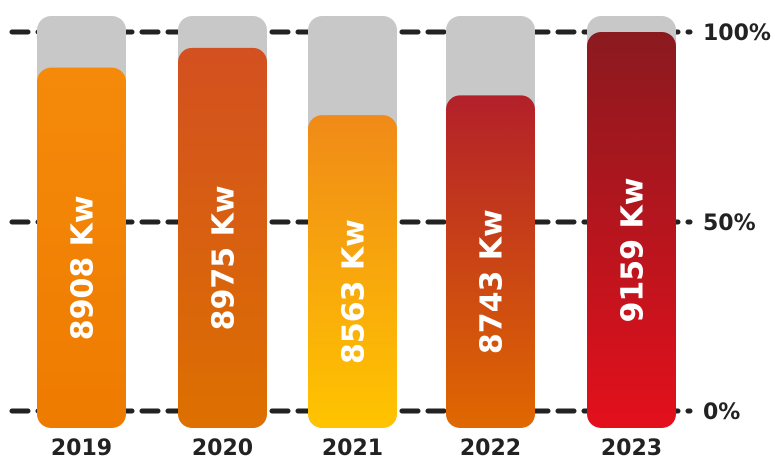 The image size is (775, 462). I want to click on x-tick-label: 2019, so click(81, 448).